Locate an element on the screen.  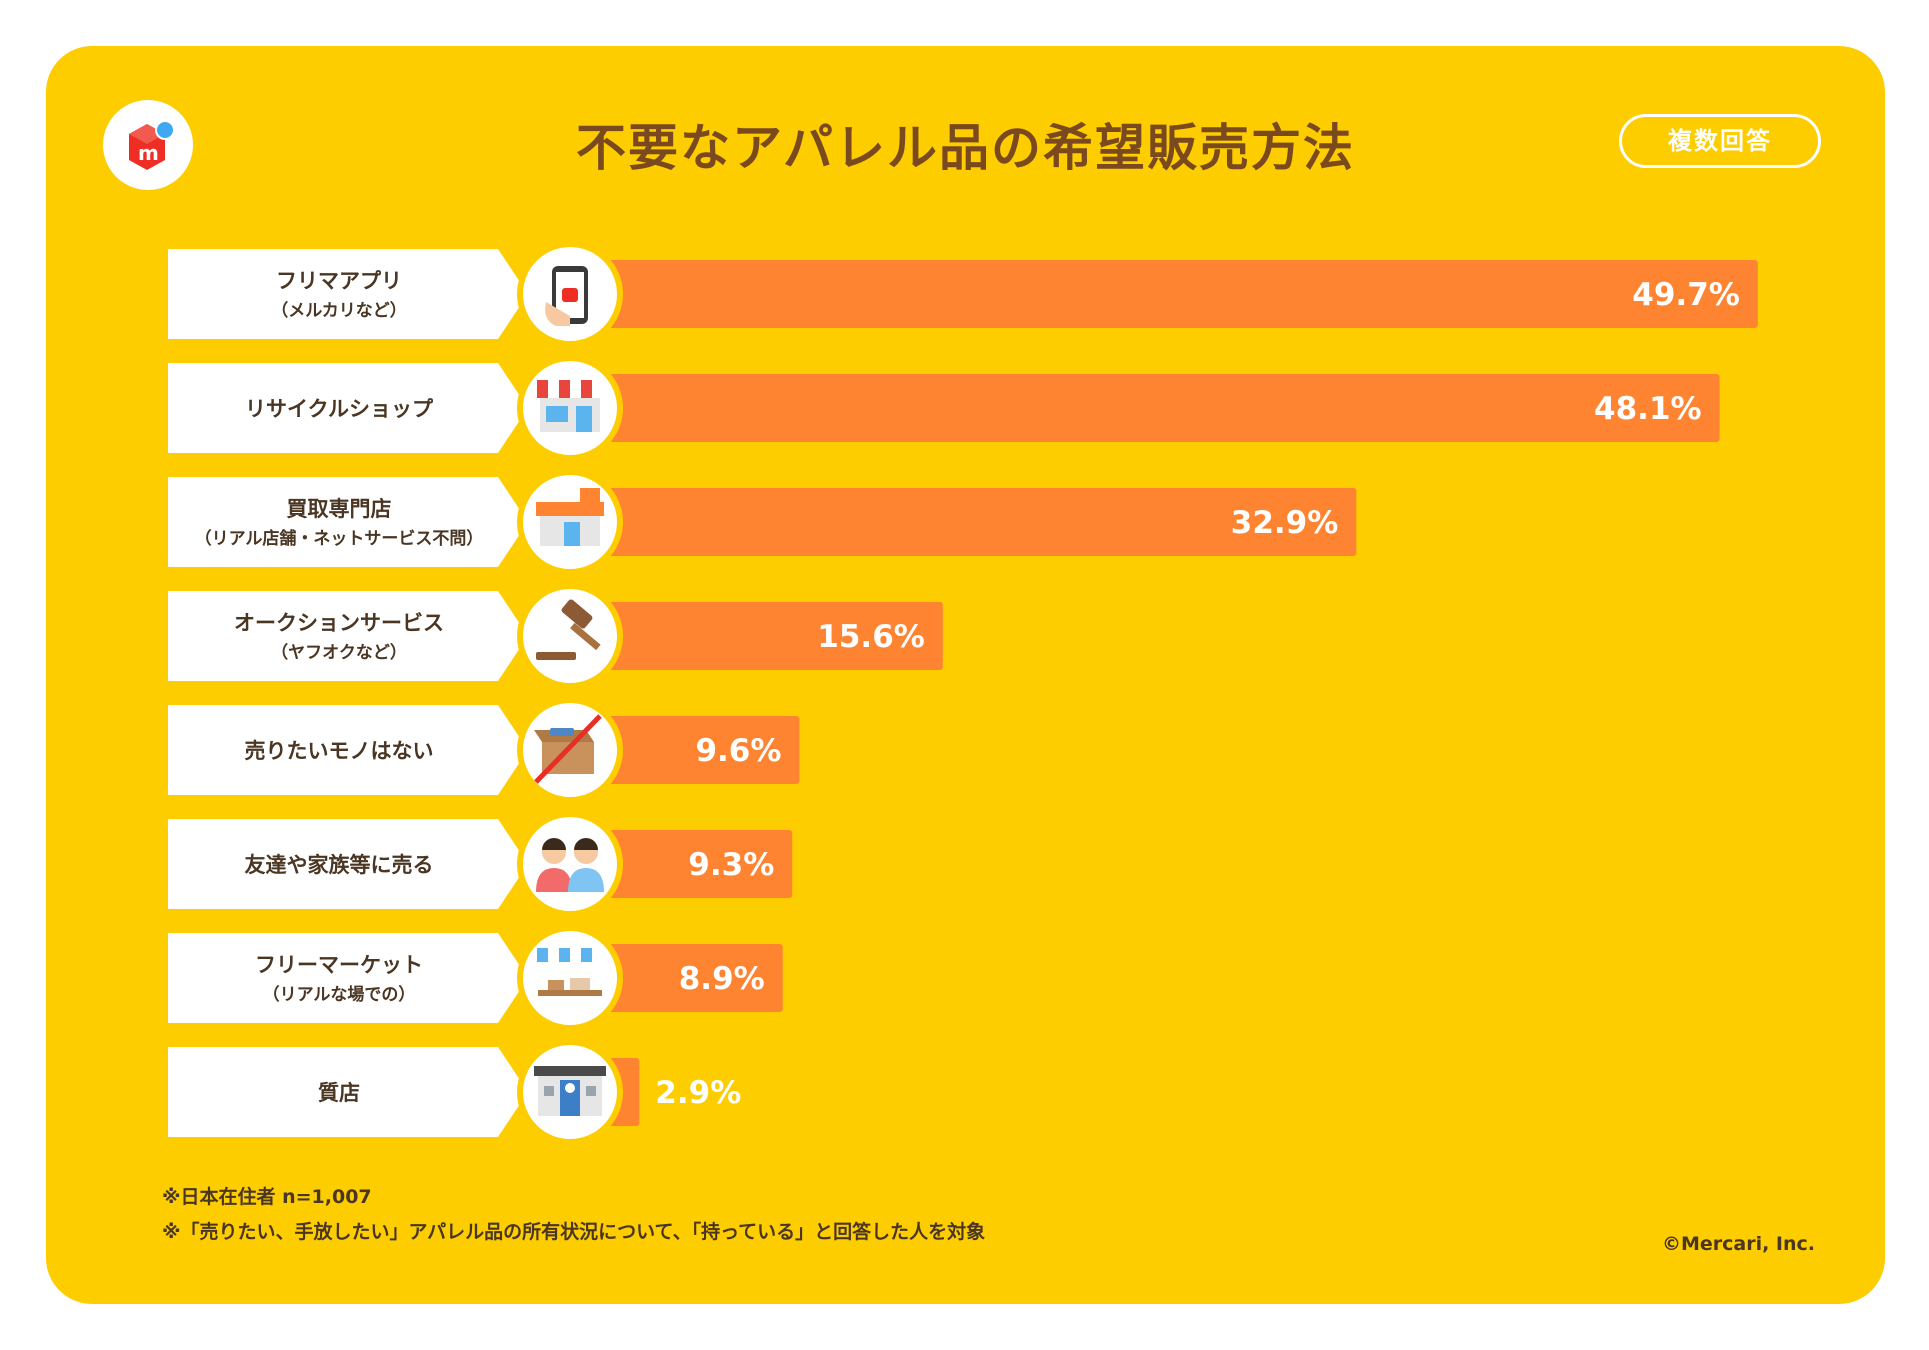
category-label: リサイクルショップ is located at coordinates (339, 409).